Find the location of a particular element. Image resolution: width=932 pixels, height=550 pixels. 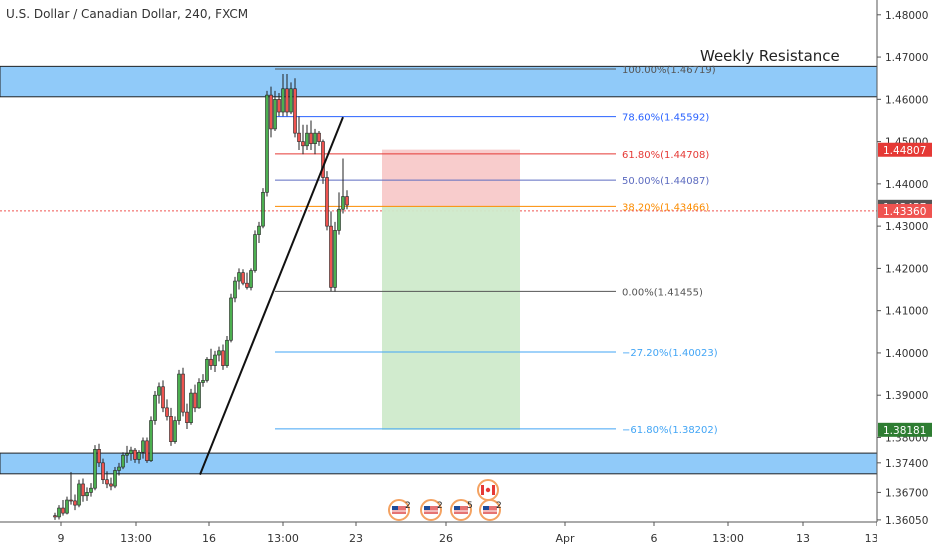

fib-level-label: 61.80%(1.44708) is located at coordinates (665, 155).